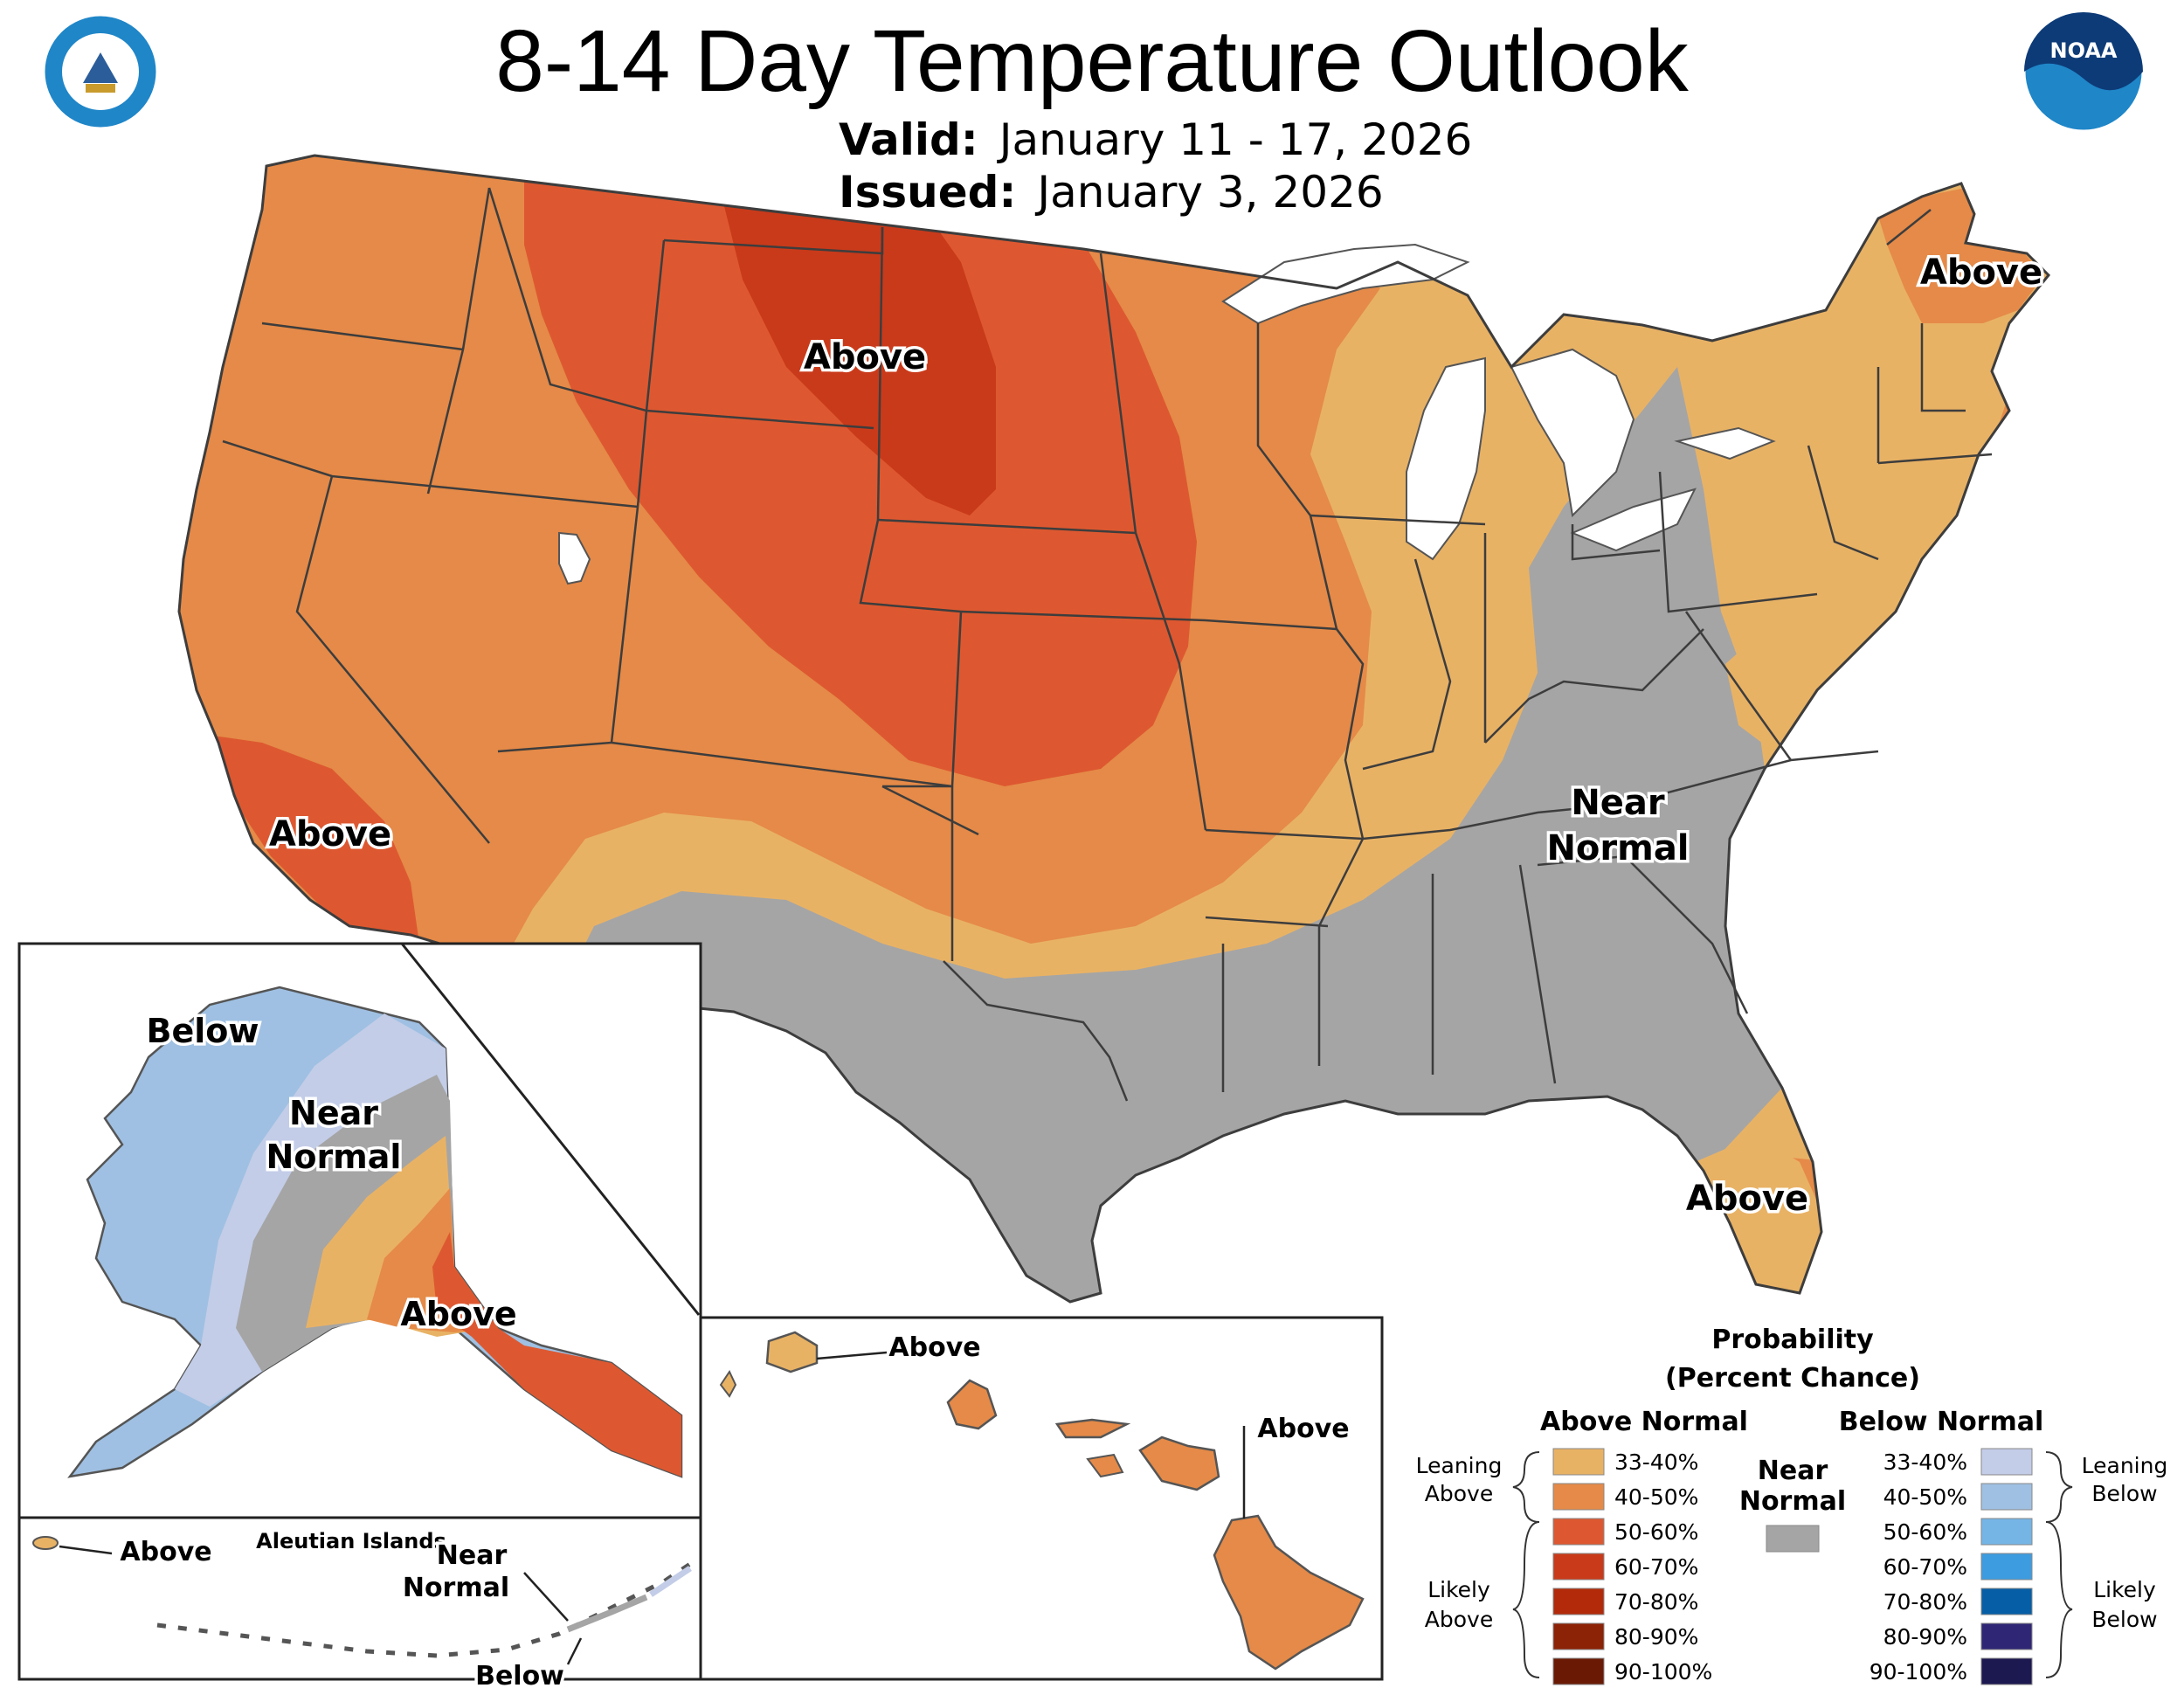 This screenshot has width=2184, height=1688. What do you see at coordinates (1792, 1340) in the screenshot?
I see `legend-title-1: Probability` at bounding box center [1792, 1340].